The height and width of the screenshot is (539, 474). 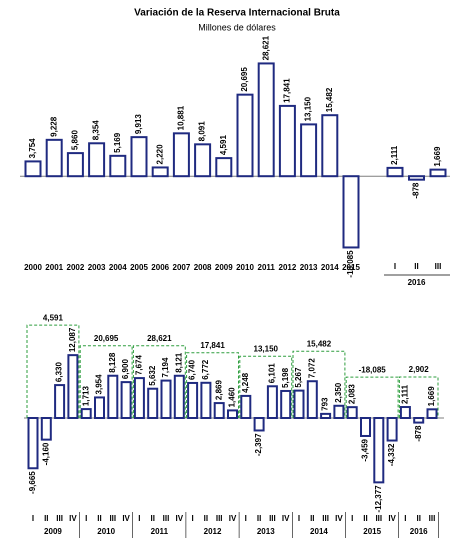 What do you see at coordinates (160, 531) in the screenshot?
I see `year-label: 2011` at bounding box center [160, 531].